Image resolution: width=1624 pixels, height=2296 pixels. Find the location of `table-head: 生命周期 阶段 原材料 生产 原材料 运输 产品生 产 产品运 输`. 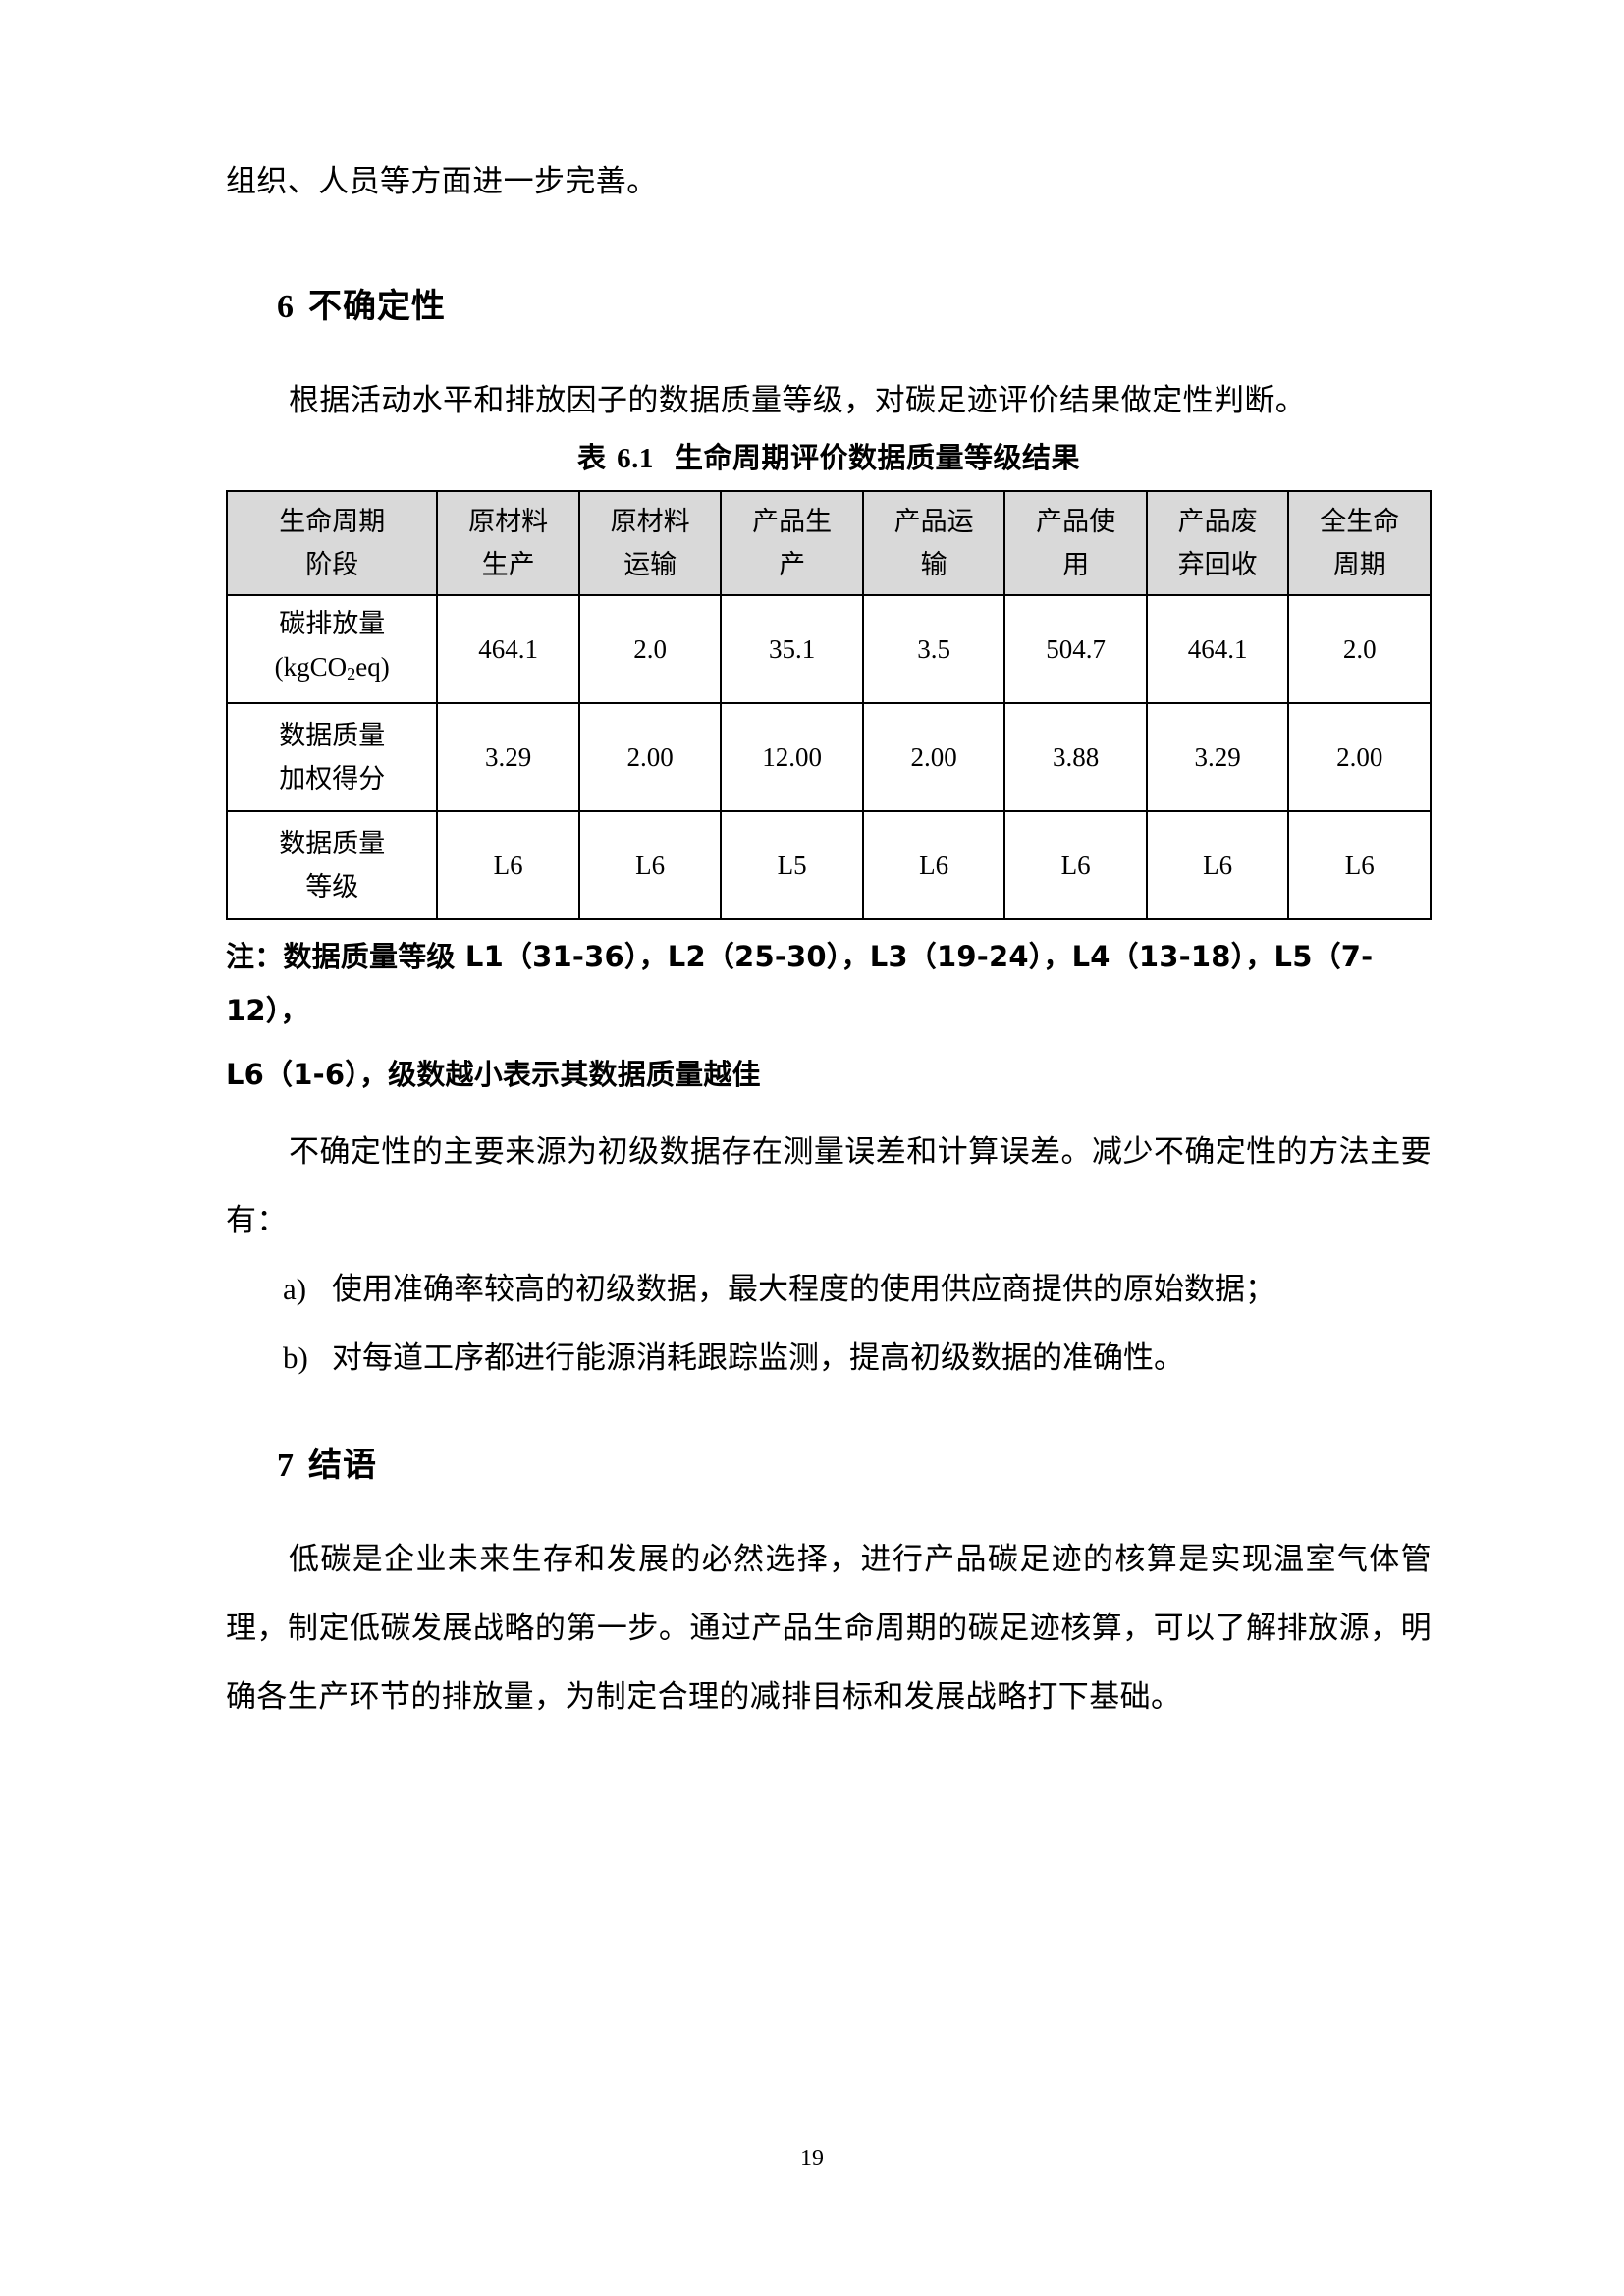

table-head: 生命周期 阶段 原材料 生产 原材料 运输 产品生 产 产品运 输 is located at coordinates (828, 543).